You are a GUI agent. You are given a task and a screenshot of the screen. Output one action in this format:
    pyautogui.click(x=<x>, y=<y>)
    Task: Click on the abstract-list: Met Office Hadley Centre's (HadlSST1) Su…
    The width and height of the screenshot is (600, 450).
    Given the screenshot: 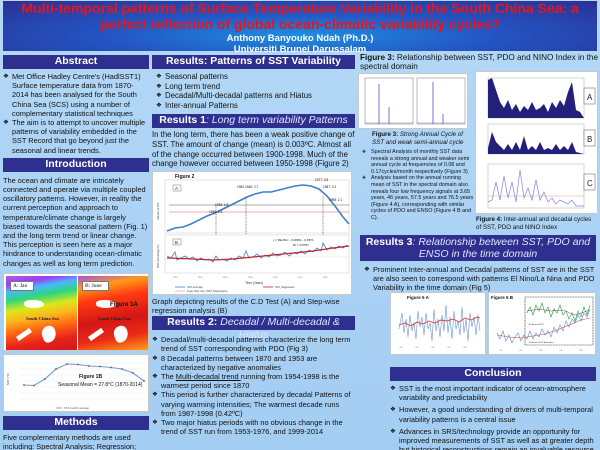 What is the action you would take?
    pyautogui.click(x=76, y=113)
    